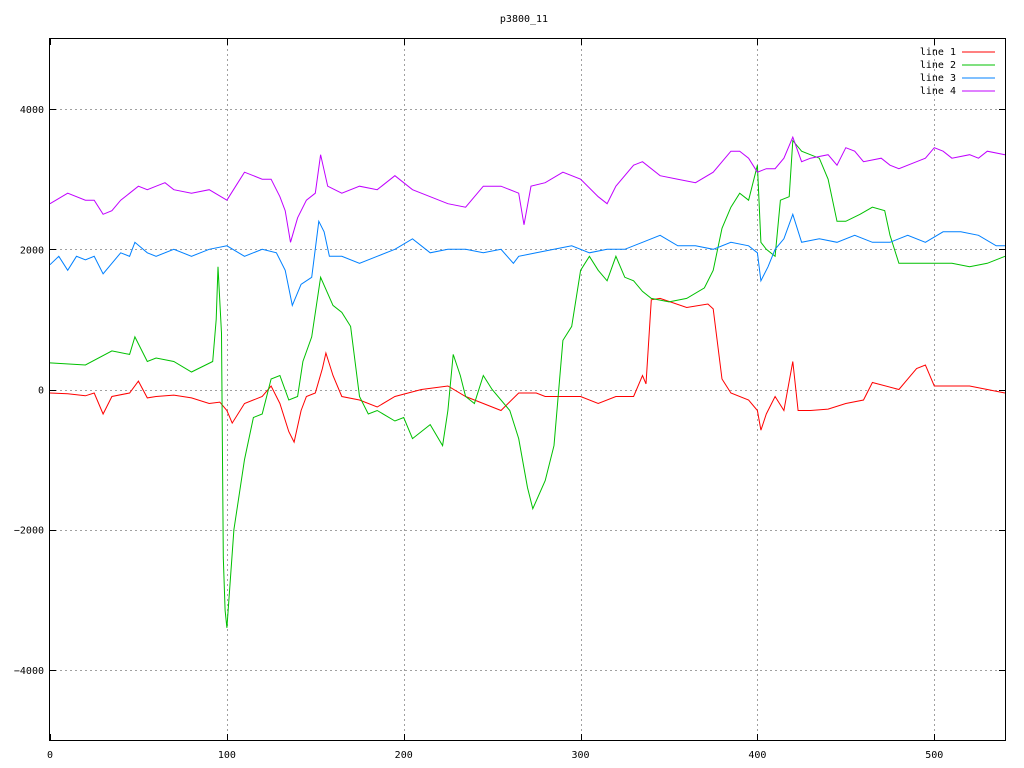  Describe the element at coordinates (50, 755) in the screenshot. I see `x-tick-label: 0` at that location.